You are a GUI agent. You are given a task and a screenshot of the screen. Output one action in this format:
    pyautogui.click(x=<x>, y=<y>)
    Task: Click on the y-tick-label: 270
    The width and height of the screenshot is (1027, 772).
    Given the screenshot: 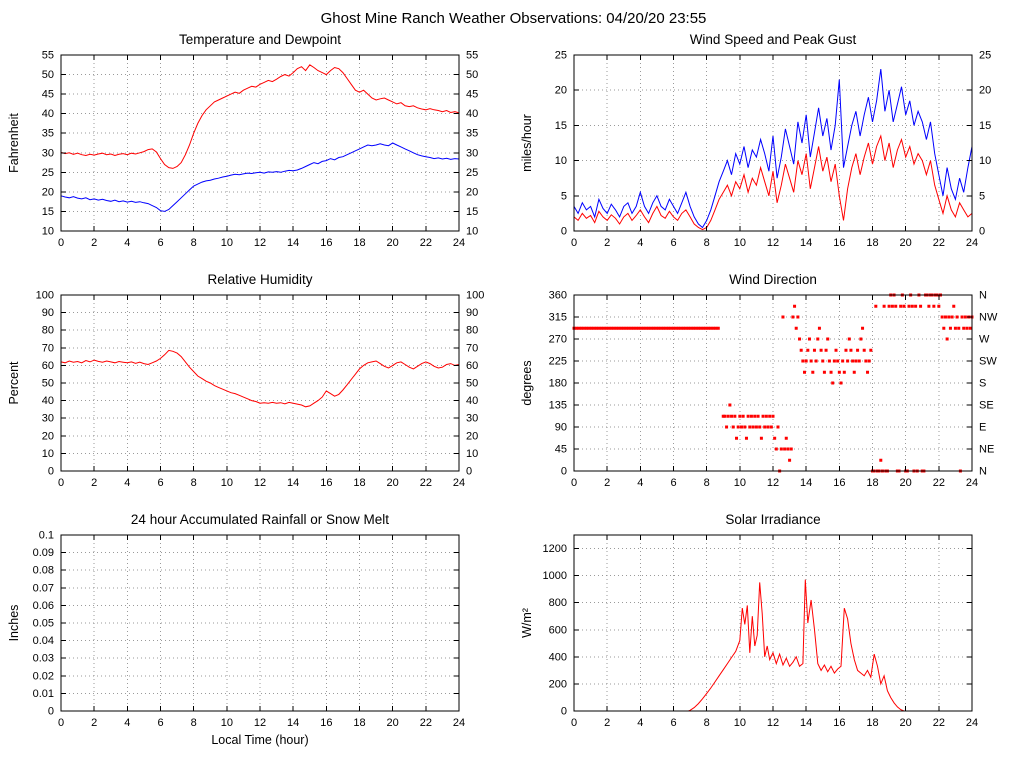 What is the action you would take?
    pyautogui.click(x=558, y=340)
    